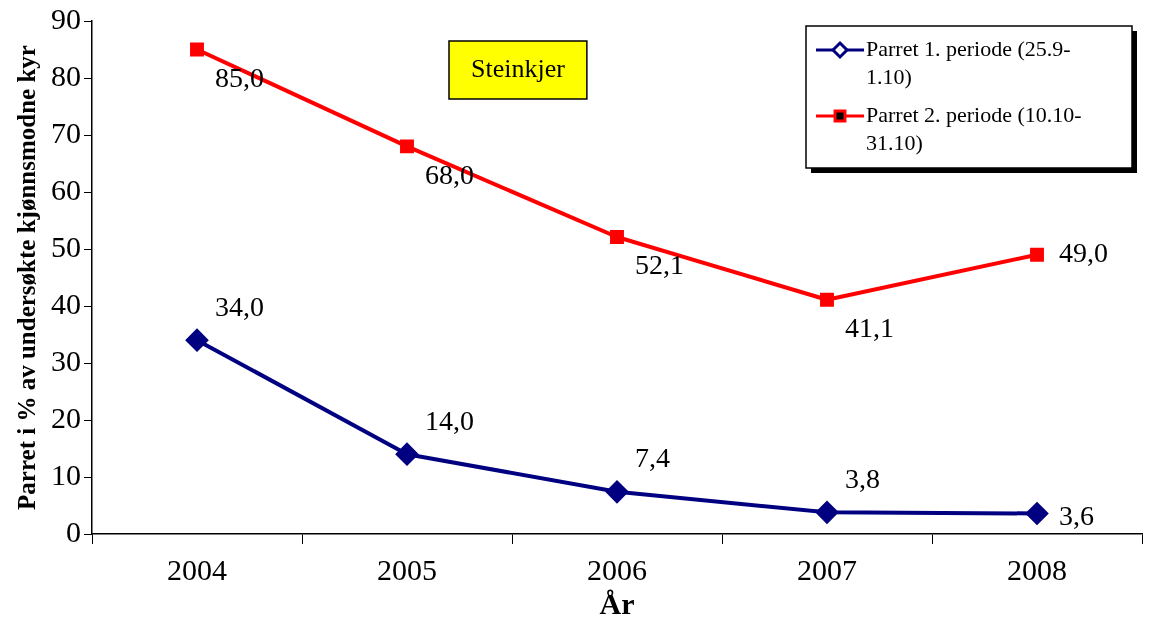  What do you see at coordinates (197, 569) in the screenshot?
I see `x-tick-label: 2004` at bounding box center [197, 569].